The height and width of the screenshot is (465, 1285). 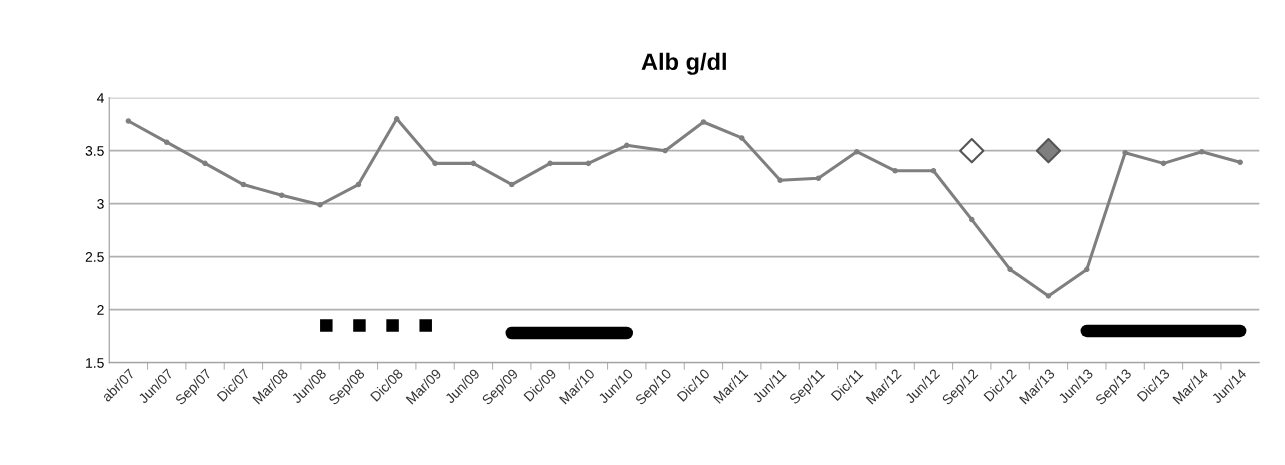 I want to click on chart-title: Alb g/dl, so click(x=683, y=63).